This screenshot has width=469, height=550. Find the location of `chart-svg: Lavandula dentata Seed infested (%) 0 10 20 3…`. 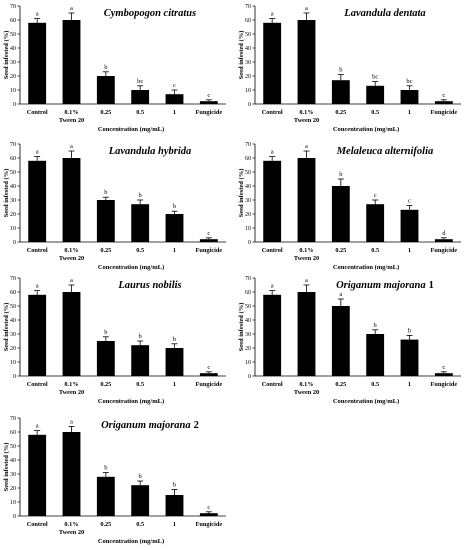

chart-svg: Lavandula dentata Seed infested (%) 0 10 20 3… is located at coordinates (349, 68).